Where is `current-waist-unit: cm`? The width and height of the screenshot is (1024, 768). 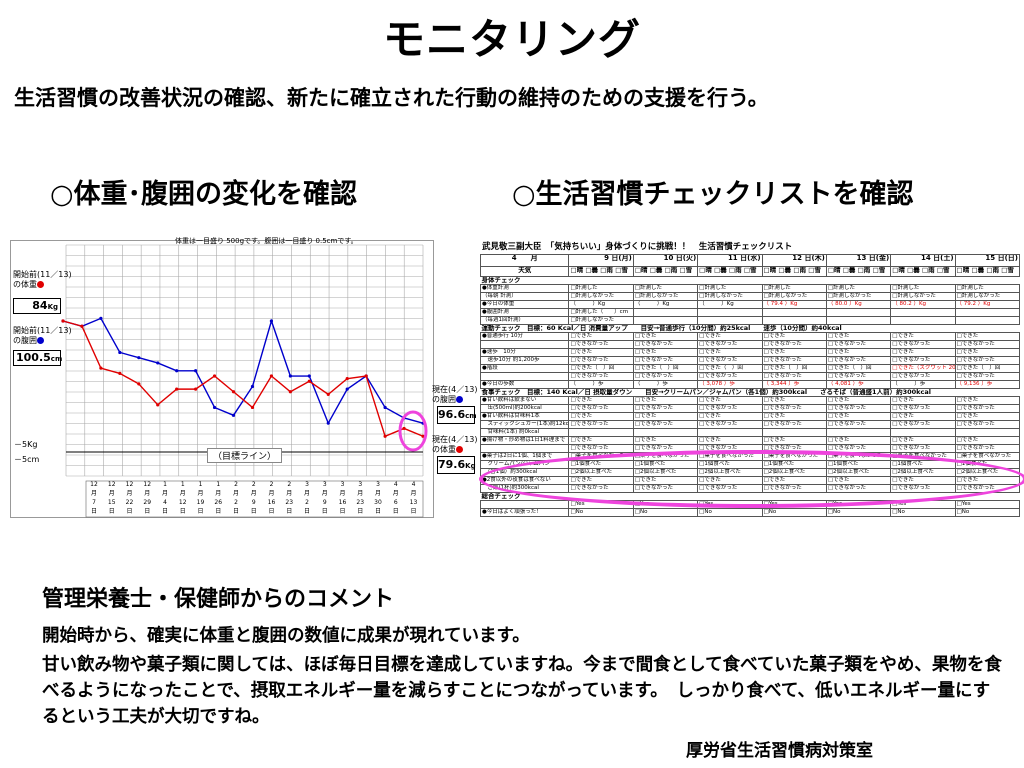
current-waist-unit: cm is located at coordinates (471, 416).